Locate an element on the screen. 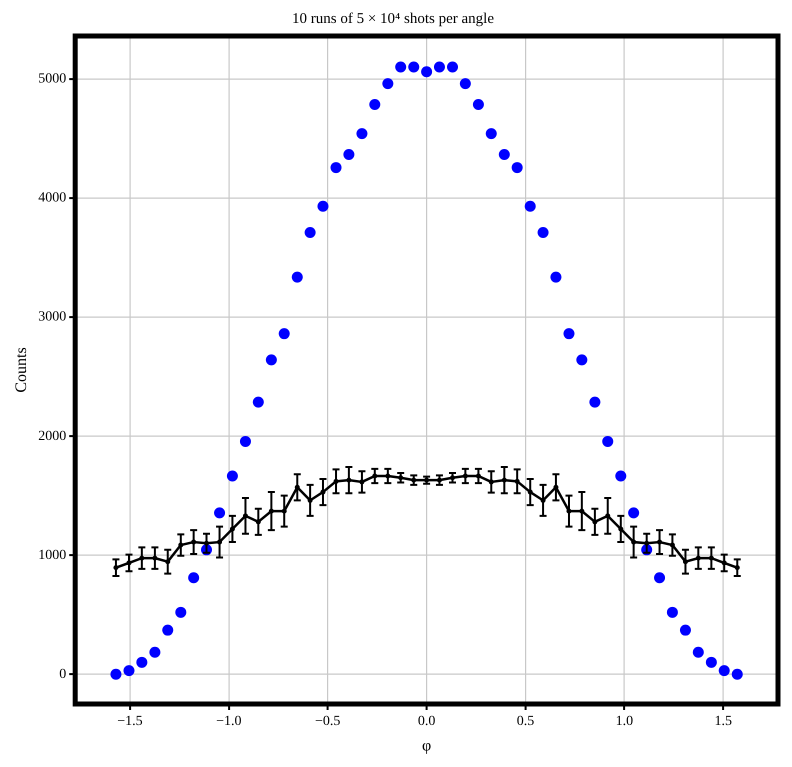  y-tick-label: 4000 is located at coordinates (52, 198).